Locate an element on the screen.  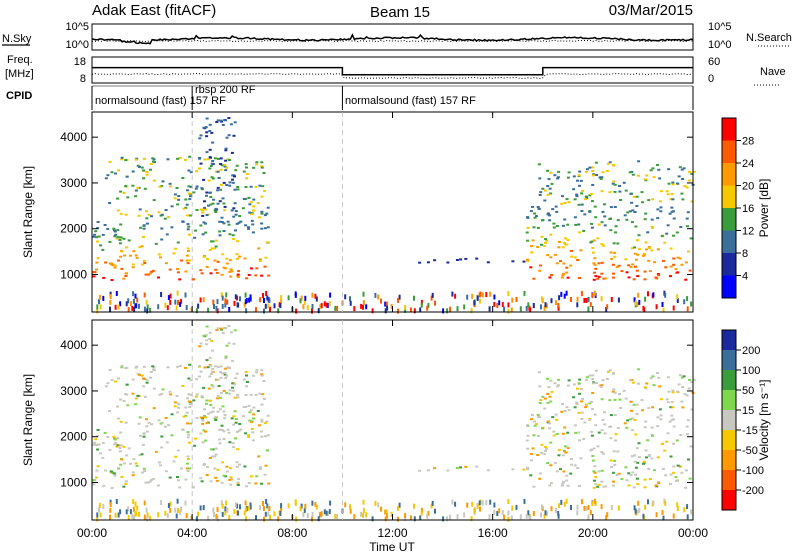
colorbar-cell is located at coordinates (729, 400).